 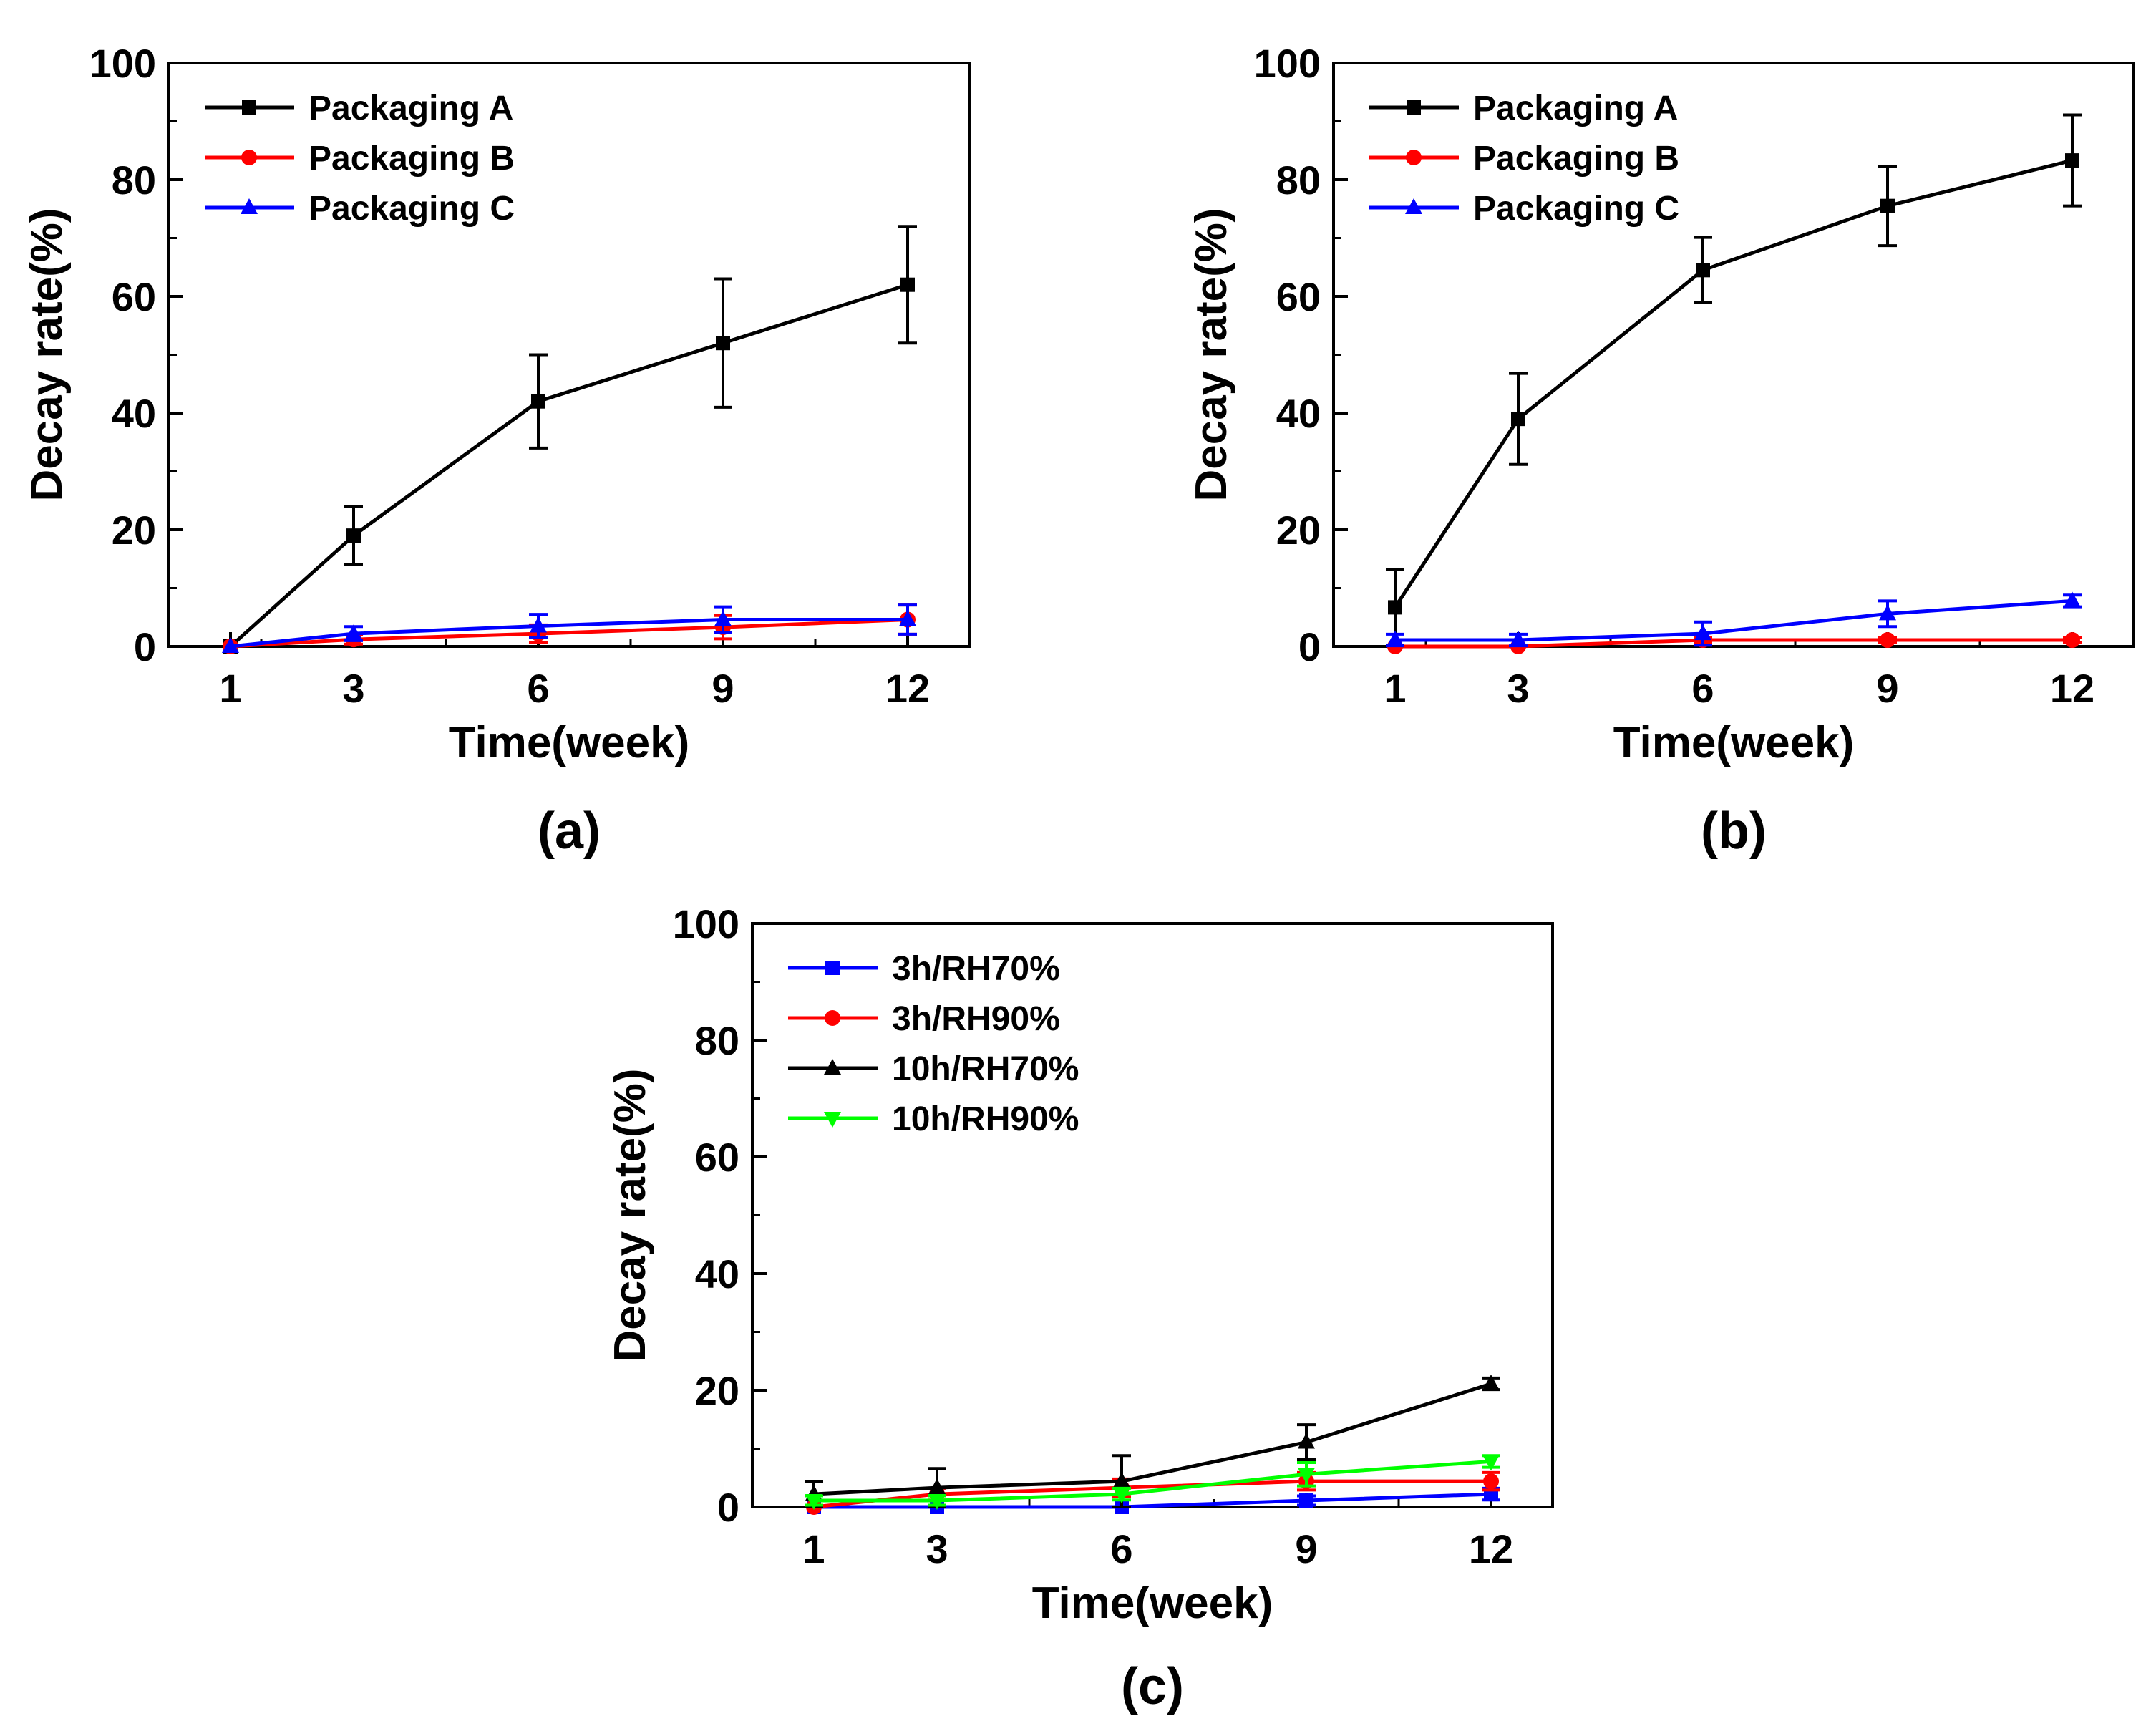 I want to click on legend-label: 3h/RH90%, so click(x=976, y=1019).